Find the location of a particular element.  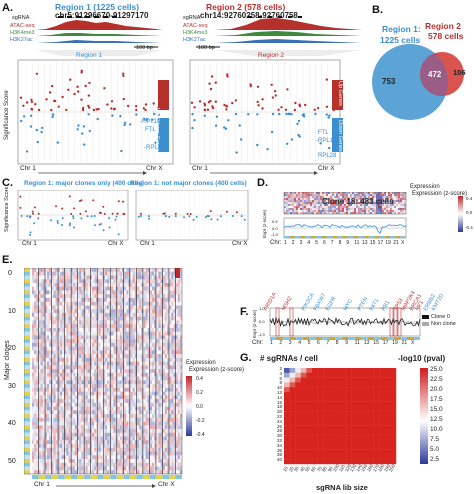

g-legend-tick: 10.0 is located at coordinates (436, 429).